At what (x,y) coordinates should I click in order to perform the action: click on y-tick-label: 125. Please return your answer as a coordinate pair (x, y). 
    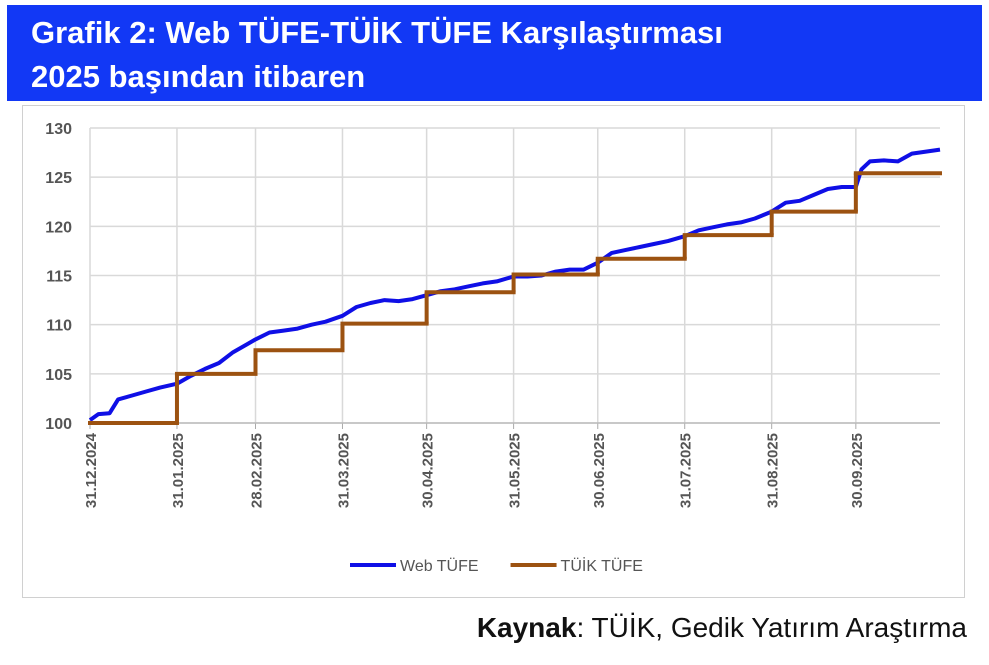
    Looking at the image, I should click on (58, 178).